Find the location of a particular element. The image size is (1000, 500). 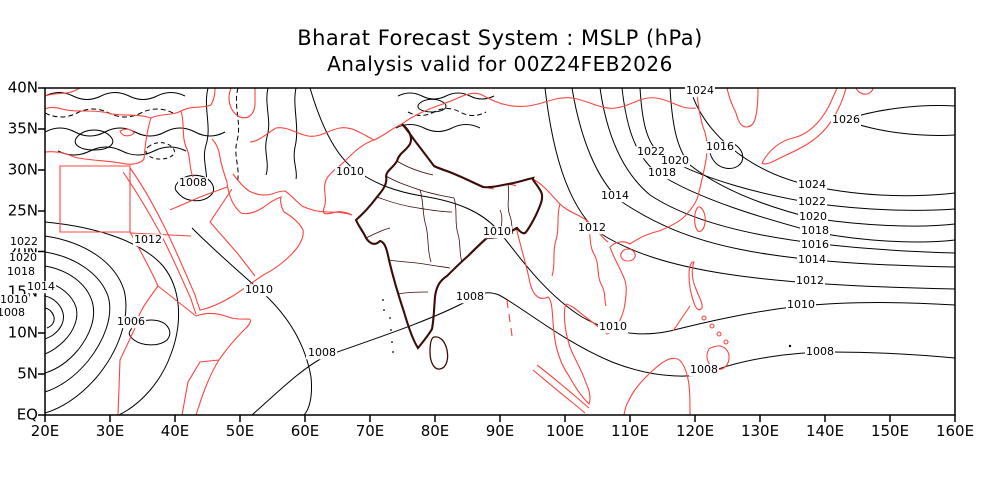

isobar-1020-w is located at coordinates (78, 322).